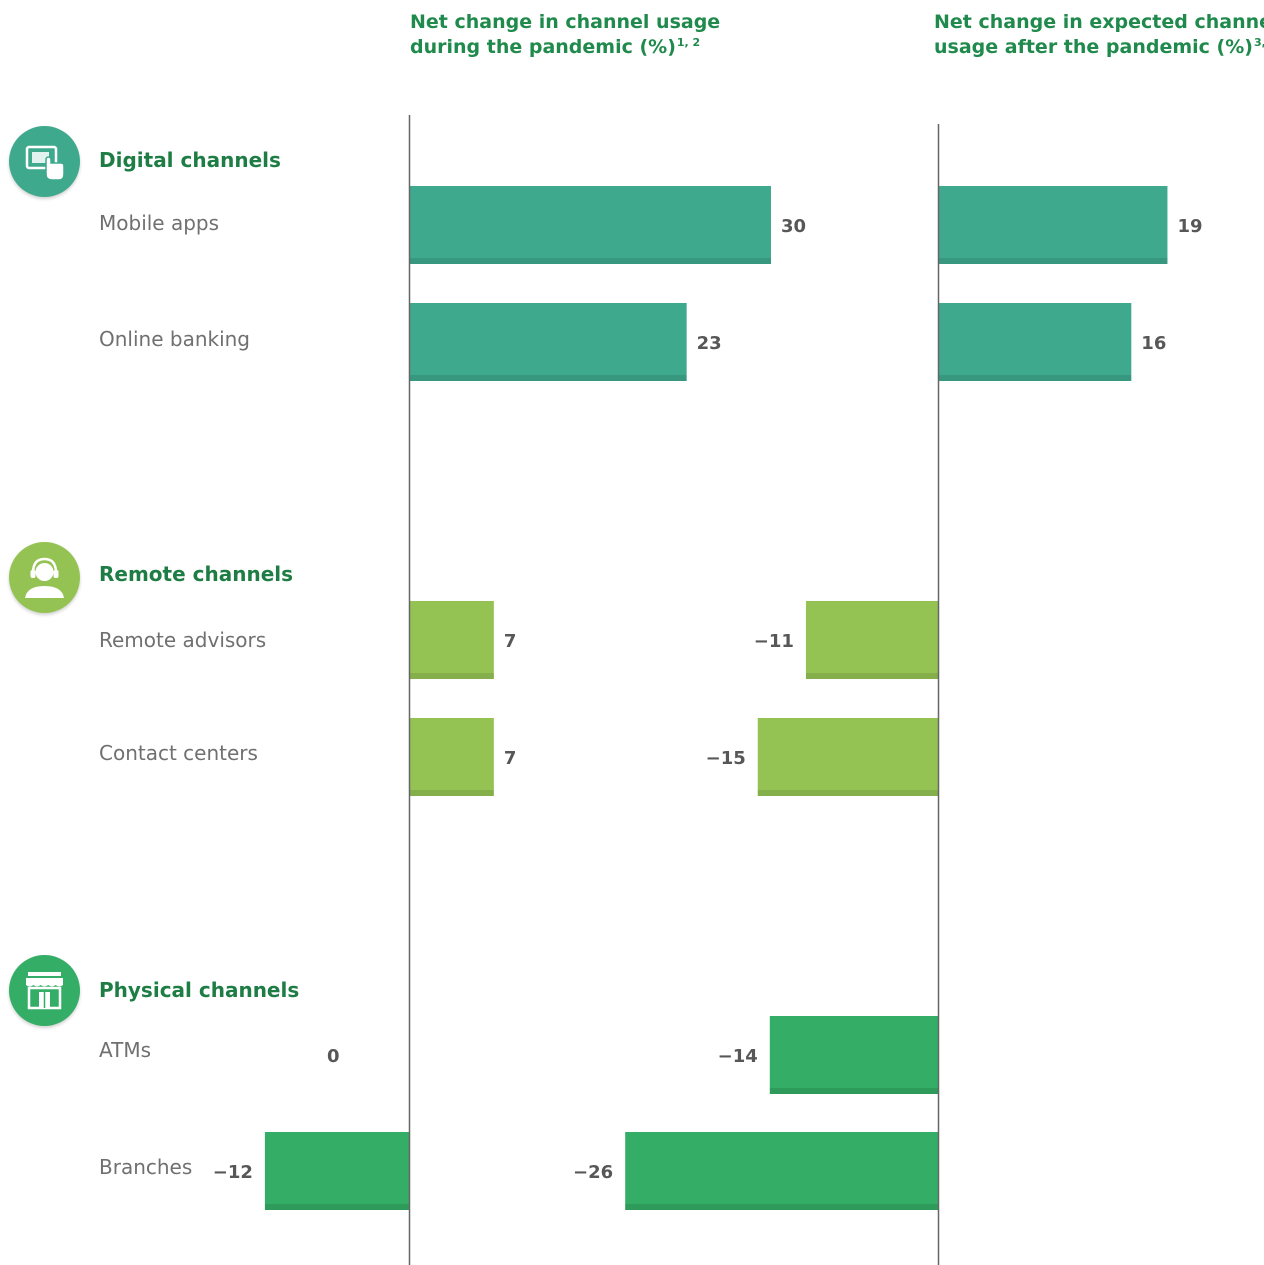  Describe the element at coordinates (848, 793) in the screenshot. I see `bar-shadow-p2-contact-centers` at that location.